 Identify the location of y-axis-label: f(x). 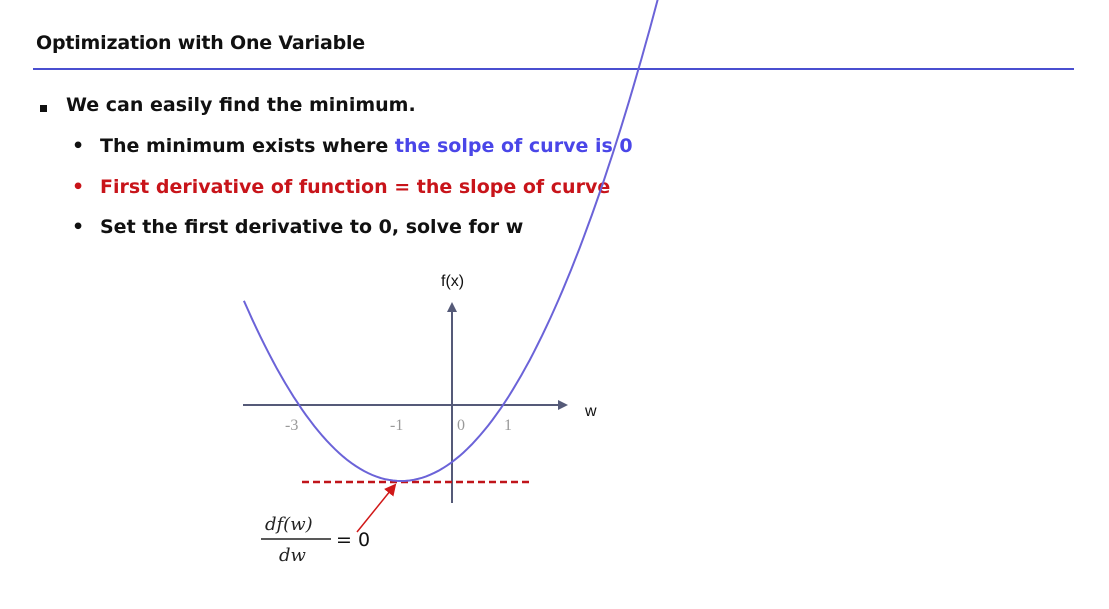
(452, 281).